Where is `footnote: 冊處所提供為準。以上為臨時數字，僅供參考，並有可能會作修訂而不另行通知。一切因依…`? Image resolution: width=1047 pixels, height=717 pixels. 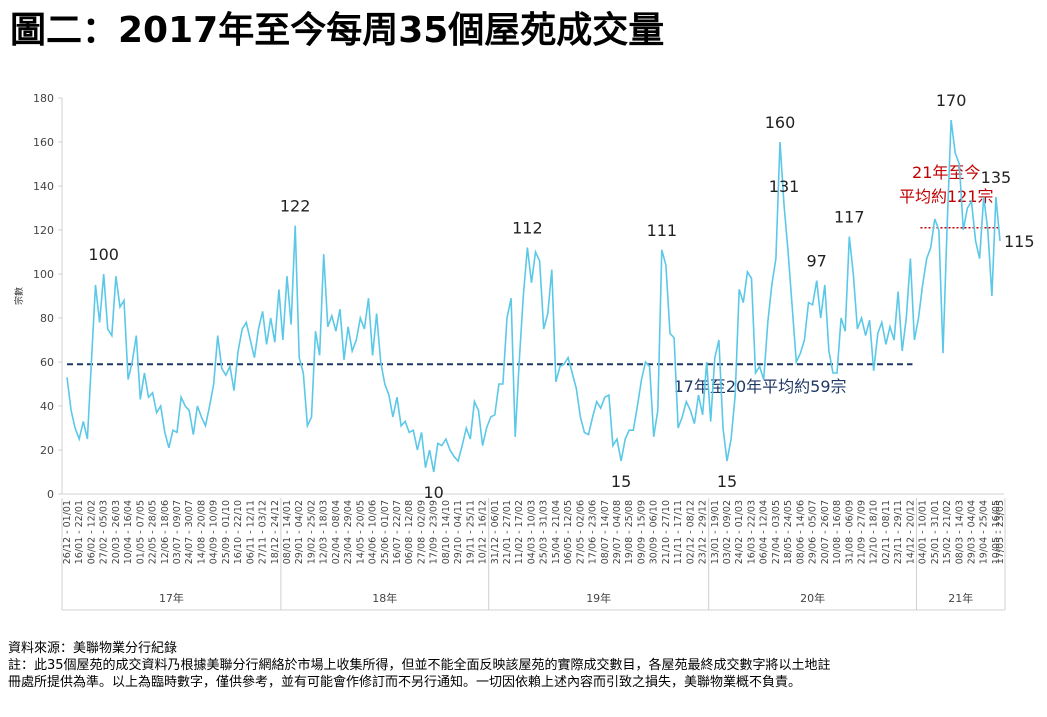 footnote: 冊處所提供為準。以上為臨時數字，僅供參考，並有可能會作修訂而不另行通知。一切因依… is located at coordinates (404, 682).